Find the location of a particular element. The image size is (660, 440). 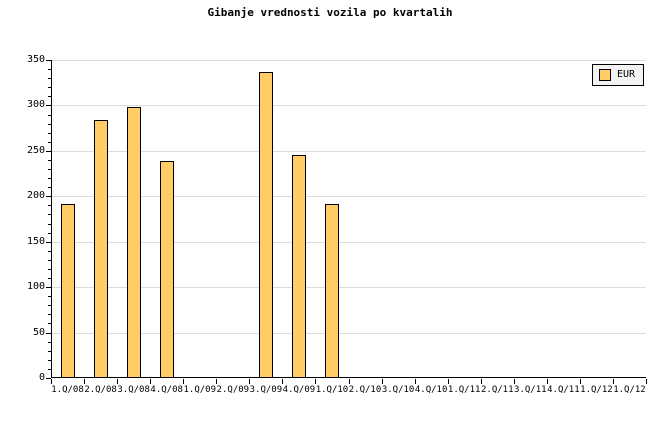

x-axis-tick-label: 2.Q/10 is located at coordinates (365, 390).